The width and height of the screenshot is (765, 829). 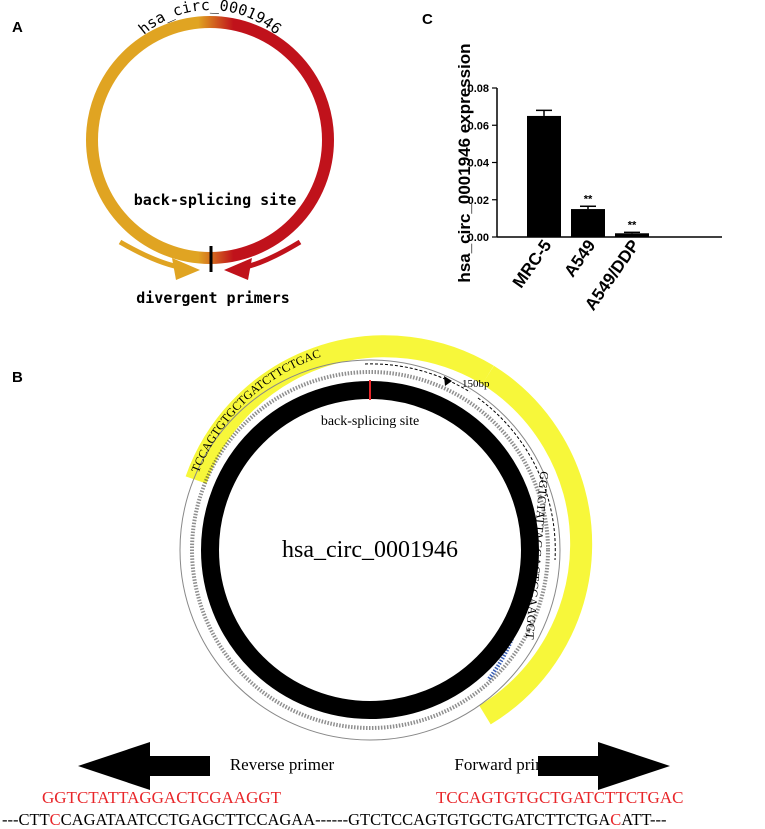 What do you see at coordinates (144, 766) in the screenshot?
I see `reverse-primer-arrow` at bounding box center [144, 766].